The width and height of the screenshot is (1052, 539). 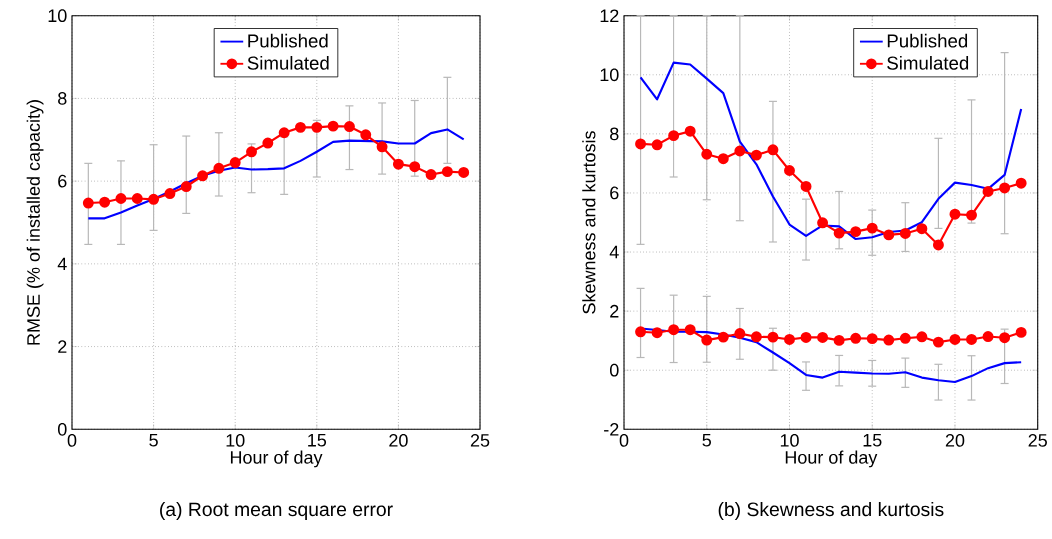 What do you see at coordinates (611, 429) in the screenshot?
I see `y-tick-label: -2` at bounding box center [611, 429].